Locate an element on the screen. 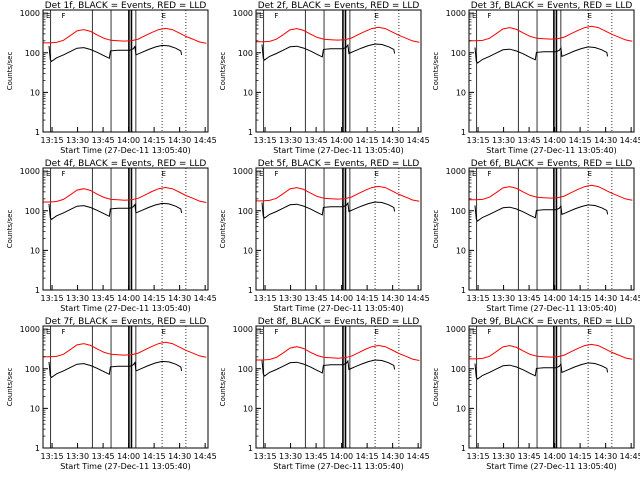 The image size is (640, 484). panel-title: Det 7f, BLACK = Events, RED = LLD is located at coordinates (126, 322).